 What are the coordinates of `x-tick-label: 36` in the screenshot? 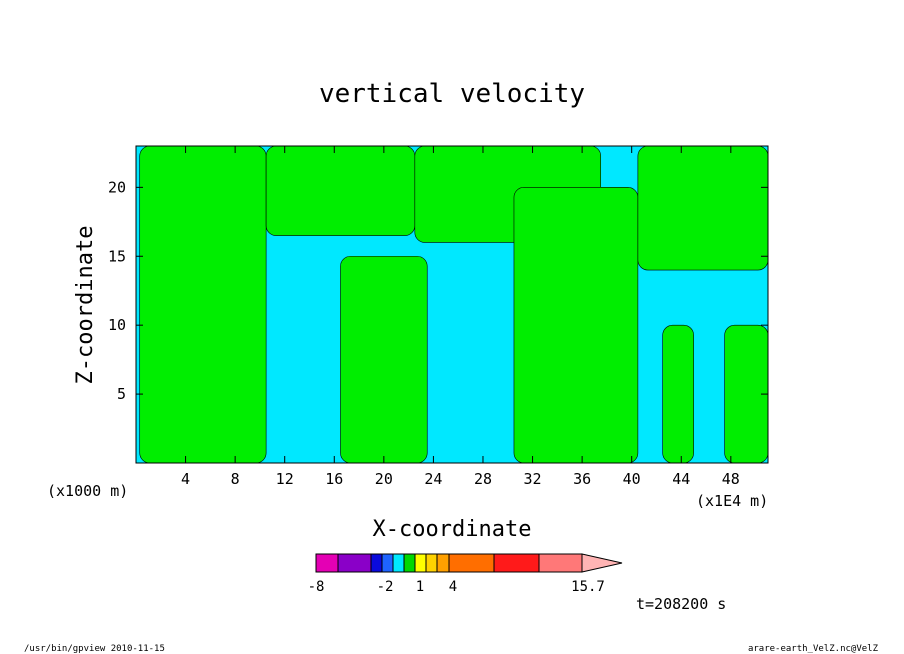 It's located at (582, 479).